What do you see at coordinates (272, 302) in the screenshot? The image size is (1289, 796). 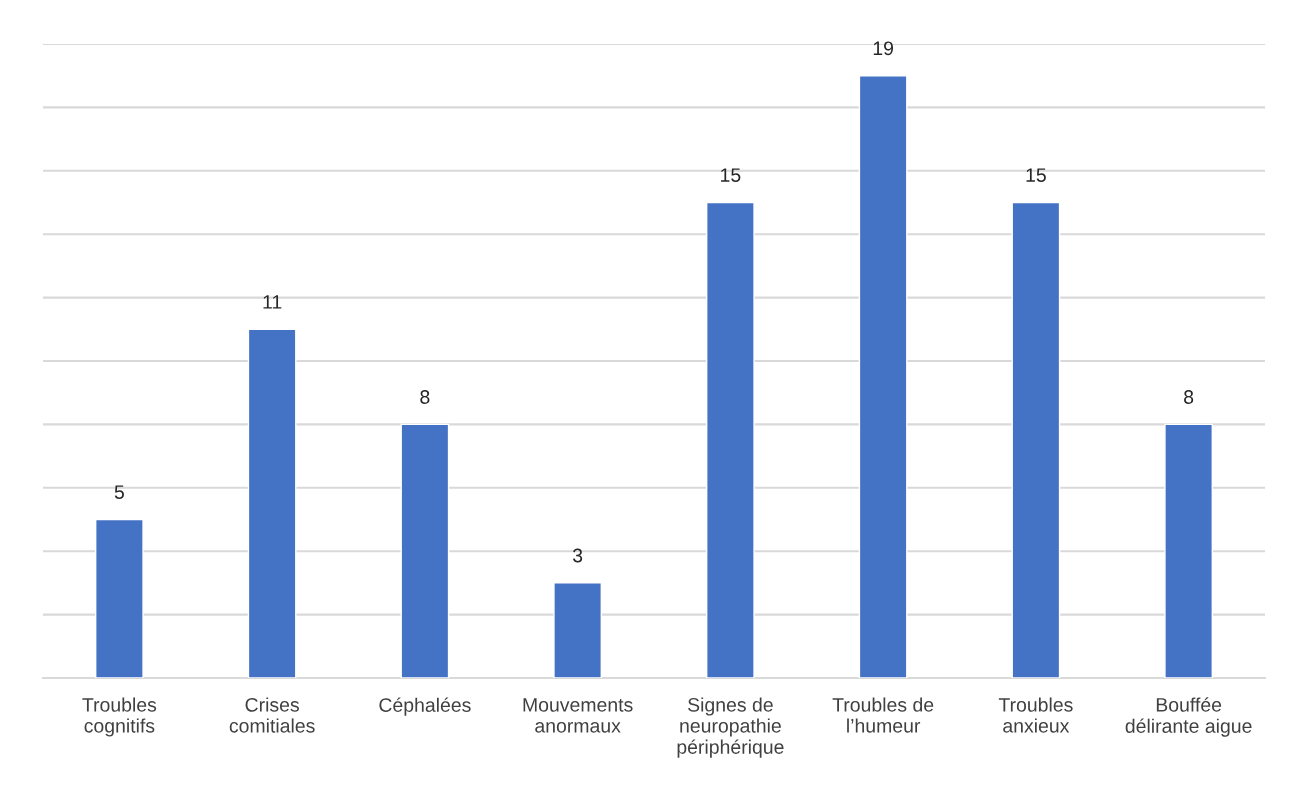 I see `data-label: 11` at bounding box center [272, 302].